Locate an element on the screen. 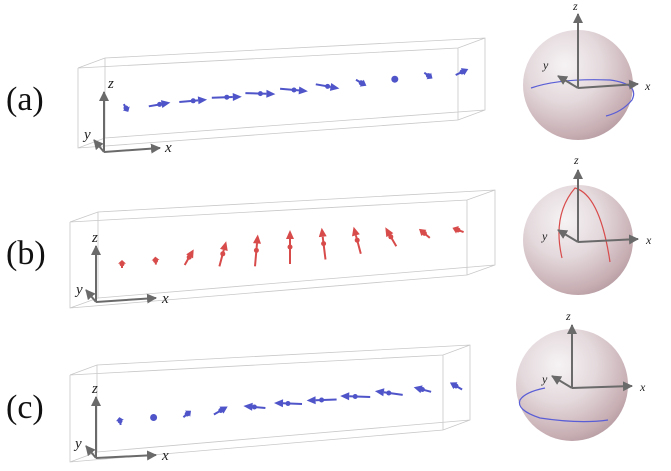 Image resolution: width=671 pixels, height=471 pixels. axis-y-label-b: y is located at coordinates (78, 290).